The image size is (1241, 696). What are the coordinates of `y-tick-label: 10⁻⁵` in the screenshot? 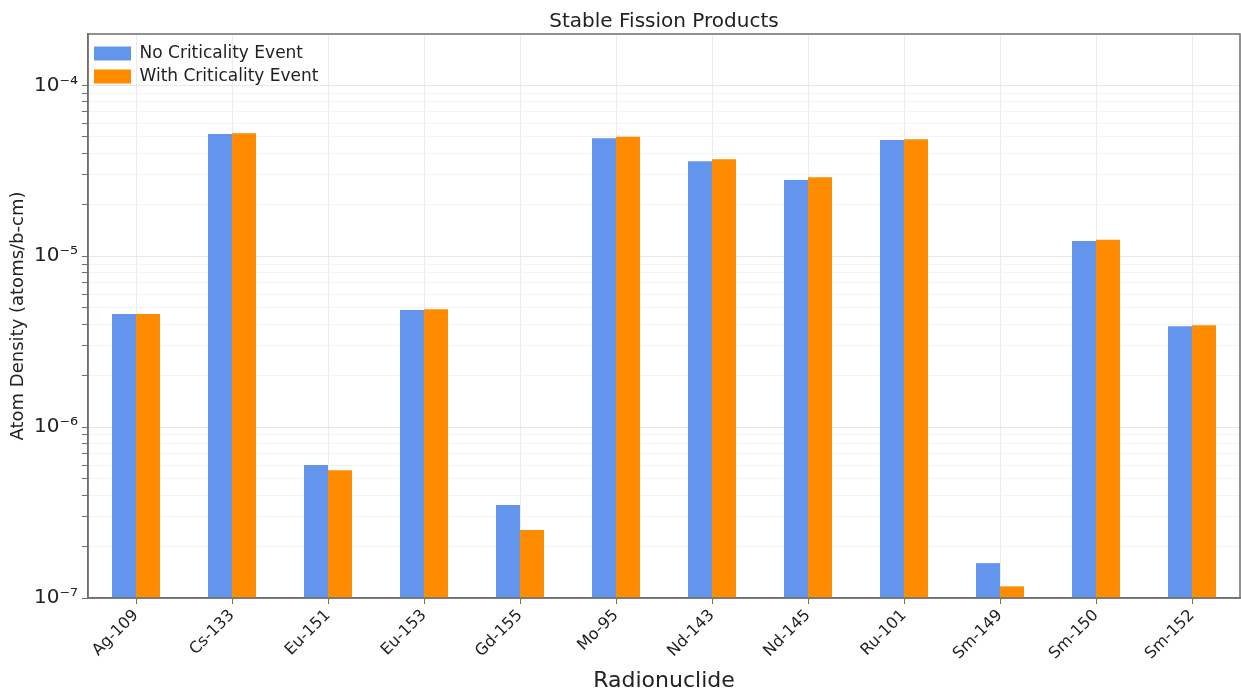 It's located at (55, 254).